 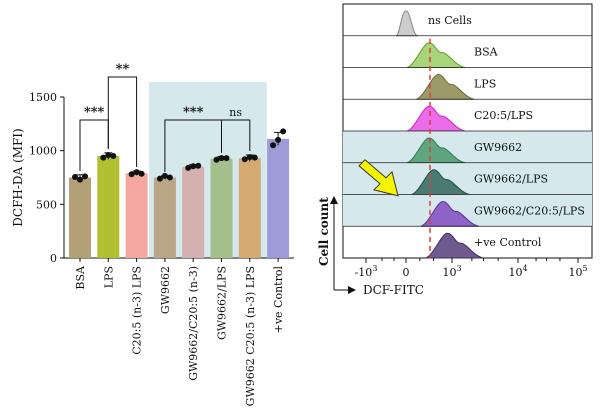 What do you see at coordinates (517, 271) in the screenshot?
I see `x-tick-label: 10⁴` at bounding box center [517, 271].